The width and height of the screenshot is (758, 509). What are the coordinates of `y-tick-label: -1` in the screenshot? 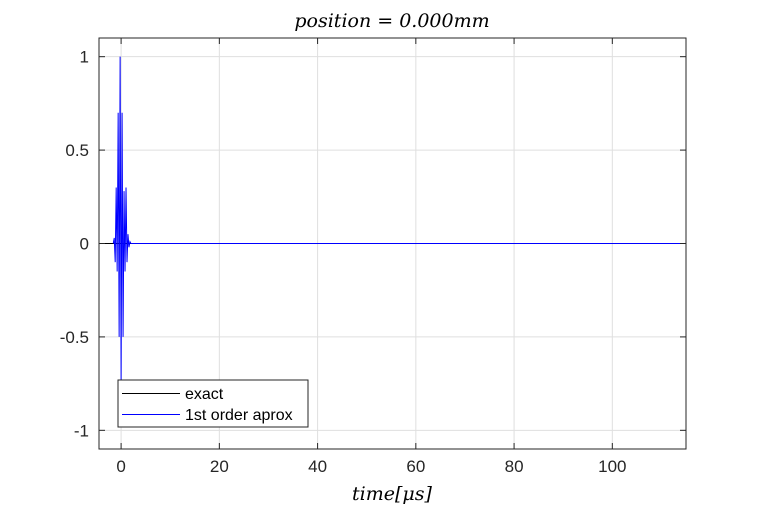 It's located at (81, 430).